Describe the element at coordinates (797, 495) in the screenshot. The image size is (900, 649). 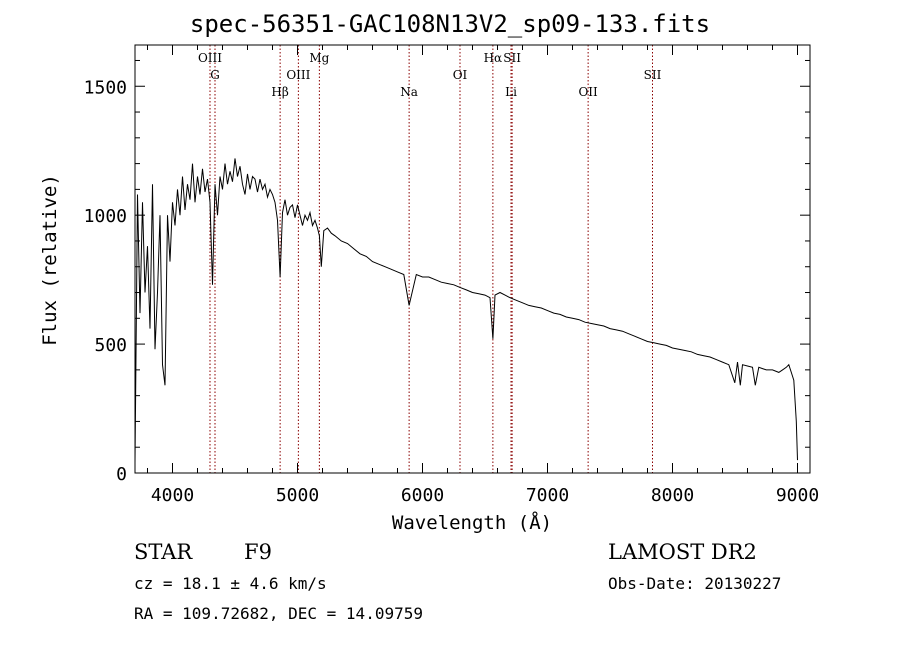
I see `x-tick-label: 9000` at that location.